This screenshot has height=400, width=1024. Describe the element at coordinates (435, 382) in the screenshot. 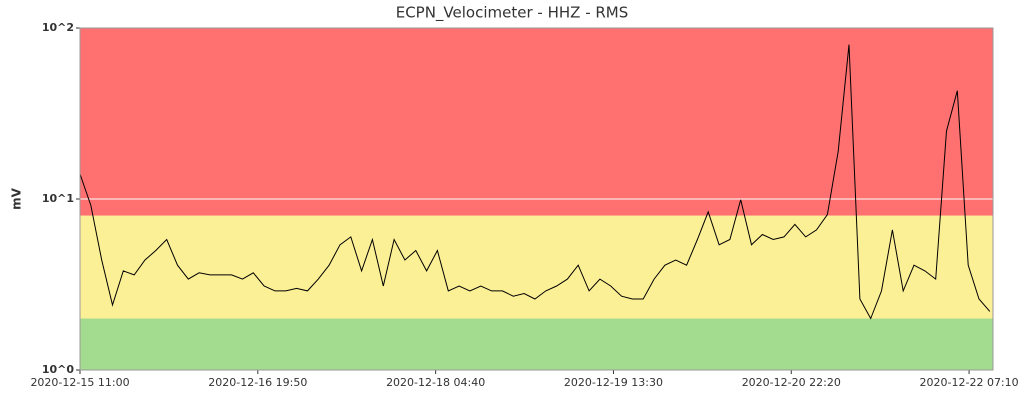

I see `x-tick-label: 2020-12-18 04:40` at that location.